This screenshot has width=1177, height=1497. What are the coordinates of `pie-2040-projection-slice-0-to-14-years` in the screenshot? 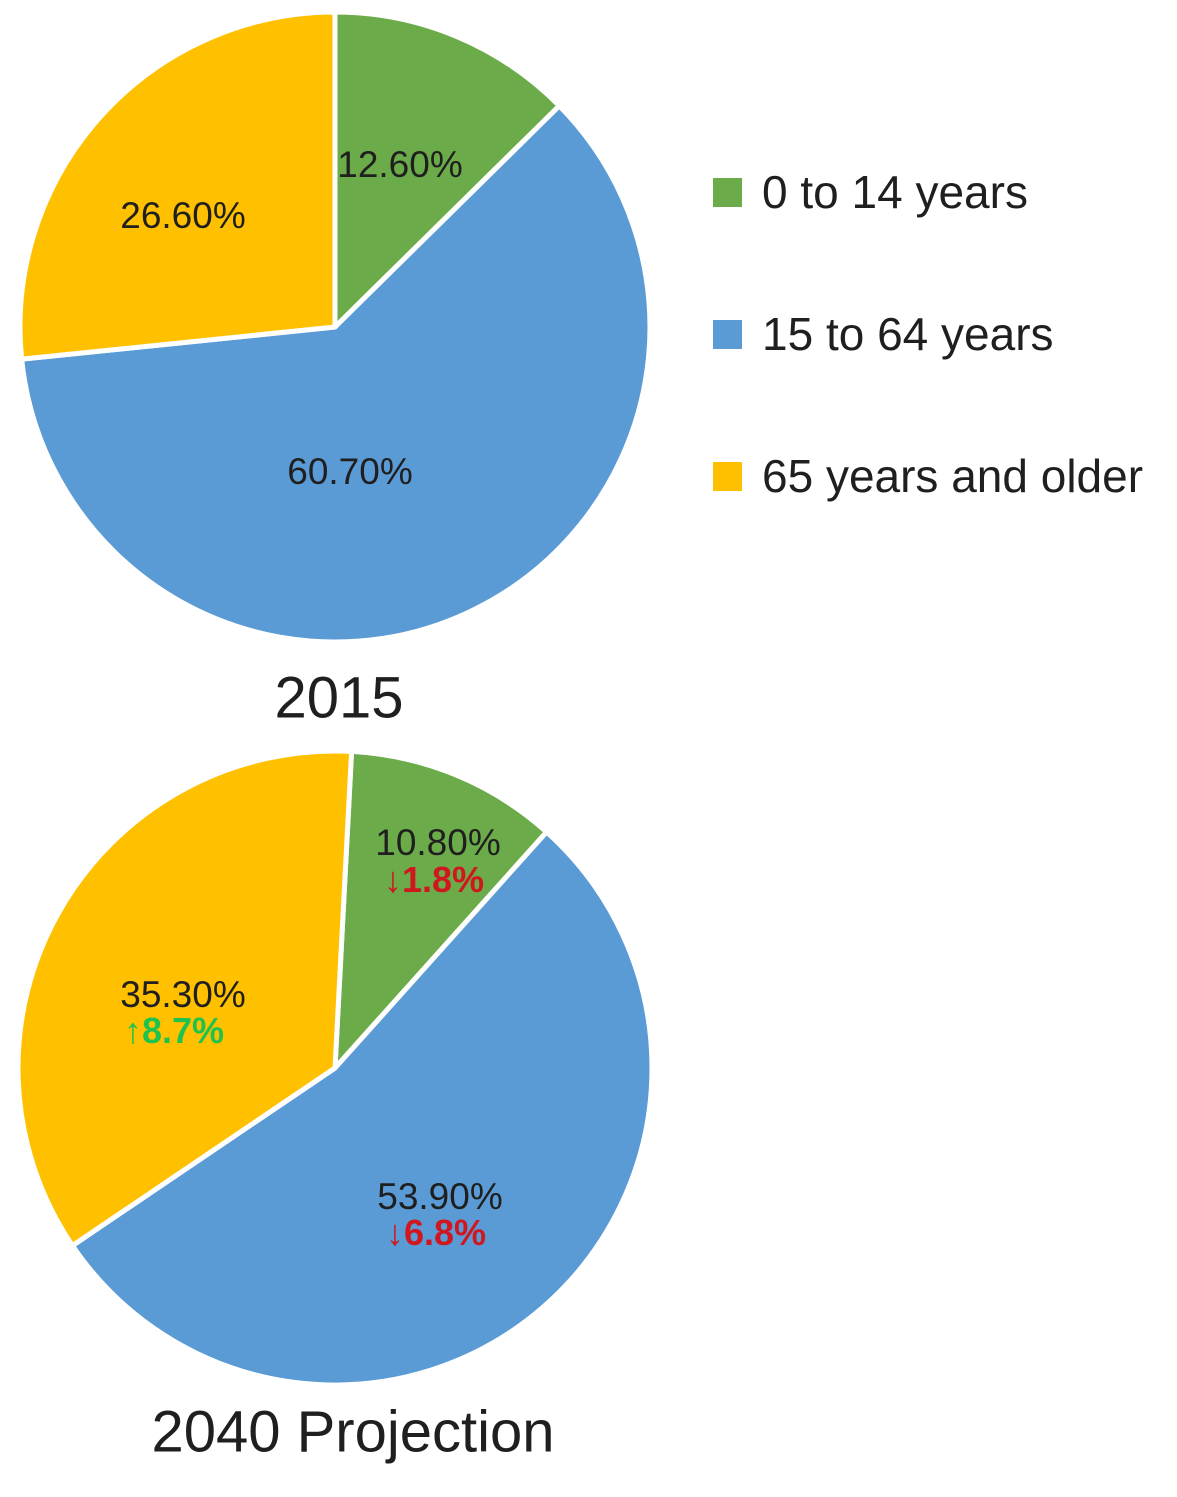 It's located at (441, 909).